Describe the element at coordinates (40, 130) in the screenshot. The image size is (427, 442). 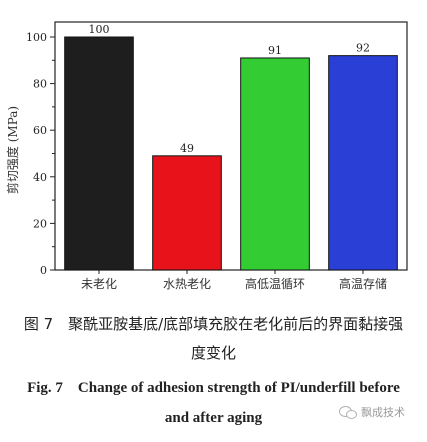
I see `y-tick-label: 60` at that location.